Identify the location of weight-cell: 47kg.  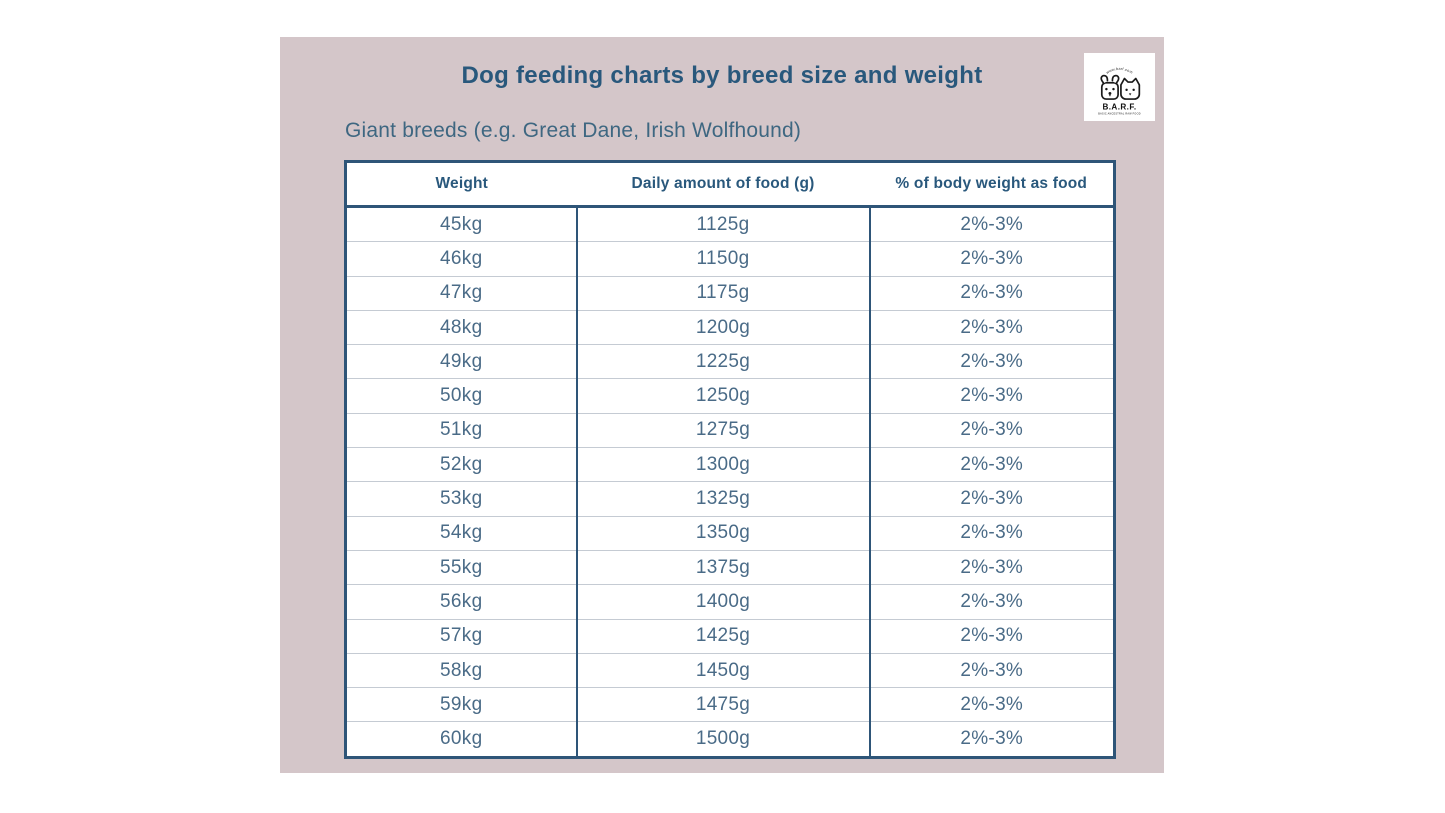
(461, 293).